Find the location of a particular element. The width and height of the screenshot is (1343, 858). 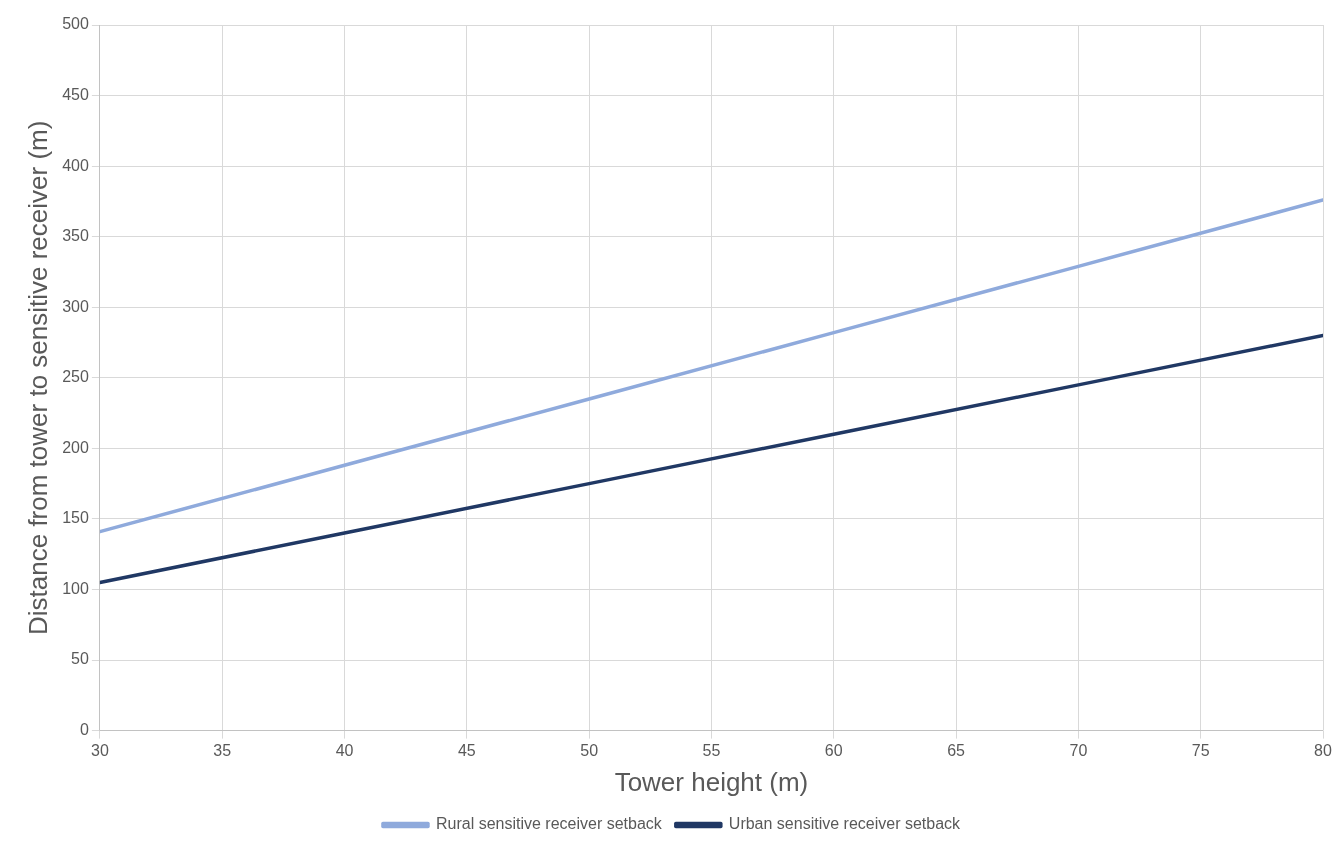

x-tick-label: 50 is located at coordinates (589, 750).